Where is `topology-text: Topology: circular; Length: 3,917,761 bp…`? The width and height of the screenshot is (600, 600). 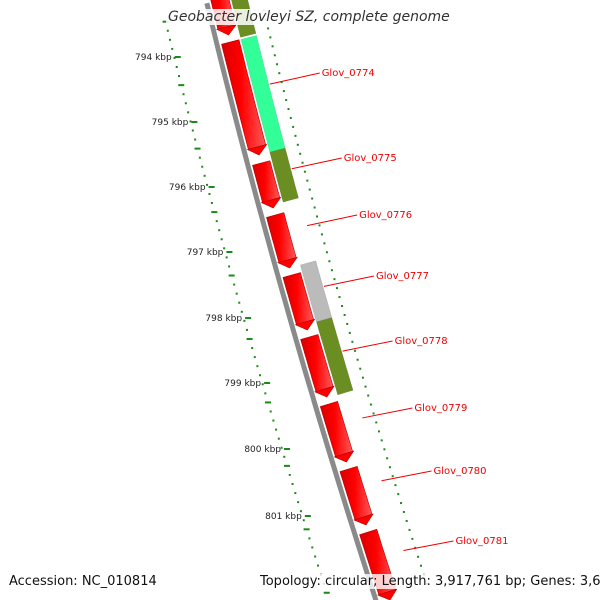 topology-text: Topology: circular; Length: 3,917,761 bp… is located at coordinates (430, 581).